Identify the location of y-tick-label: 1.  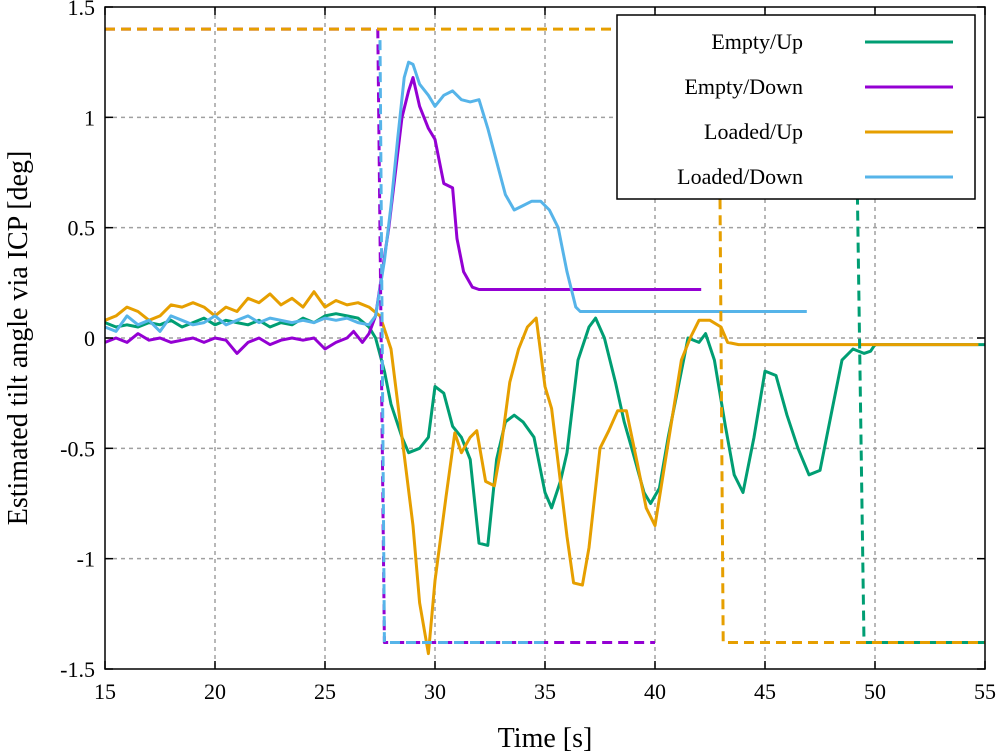
(89, 117).